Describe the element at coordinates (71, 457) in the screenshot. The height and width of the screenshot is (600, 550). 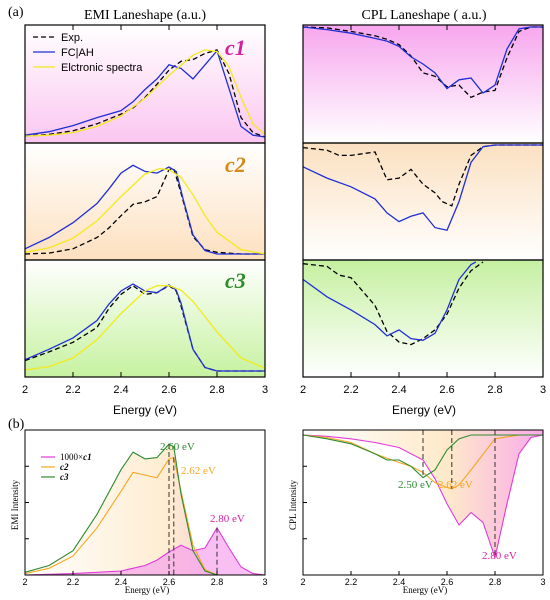
I see `legend-b-c1-prefix: 1000×` at that location.